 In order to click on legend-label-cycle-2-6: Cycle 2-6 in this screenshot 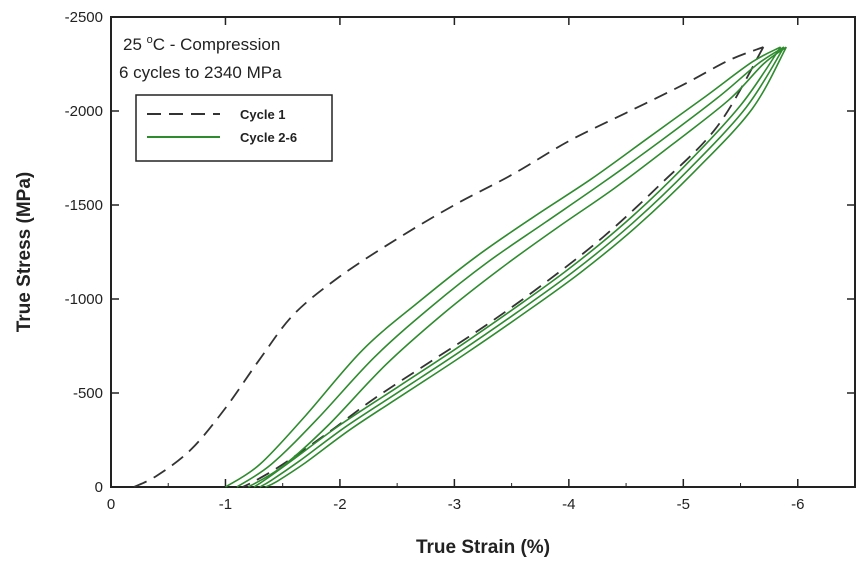, I will do `click(268, 137)`.